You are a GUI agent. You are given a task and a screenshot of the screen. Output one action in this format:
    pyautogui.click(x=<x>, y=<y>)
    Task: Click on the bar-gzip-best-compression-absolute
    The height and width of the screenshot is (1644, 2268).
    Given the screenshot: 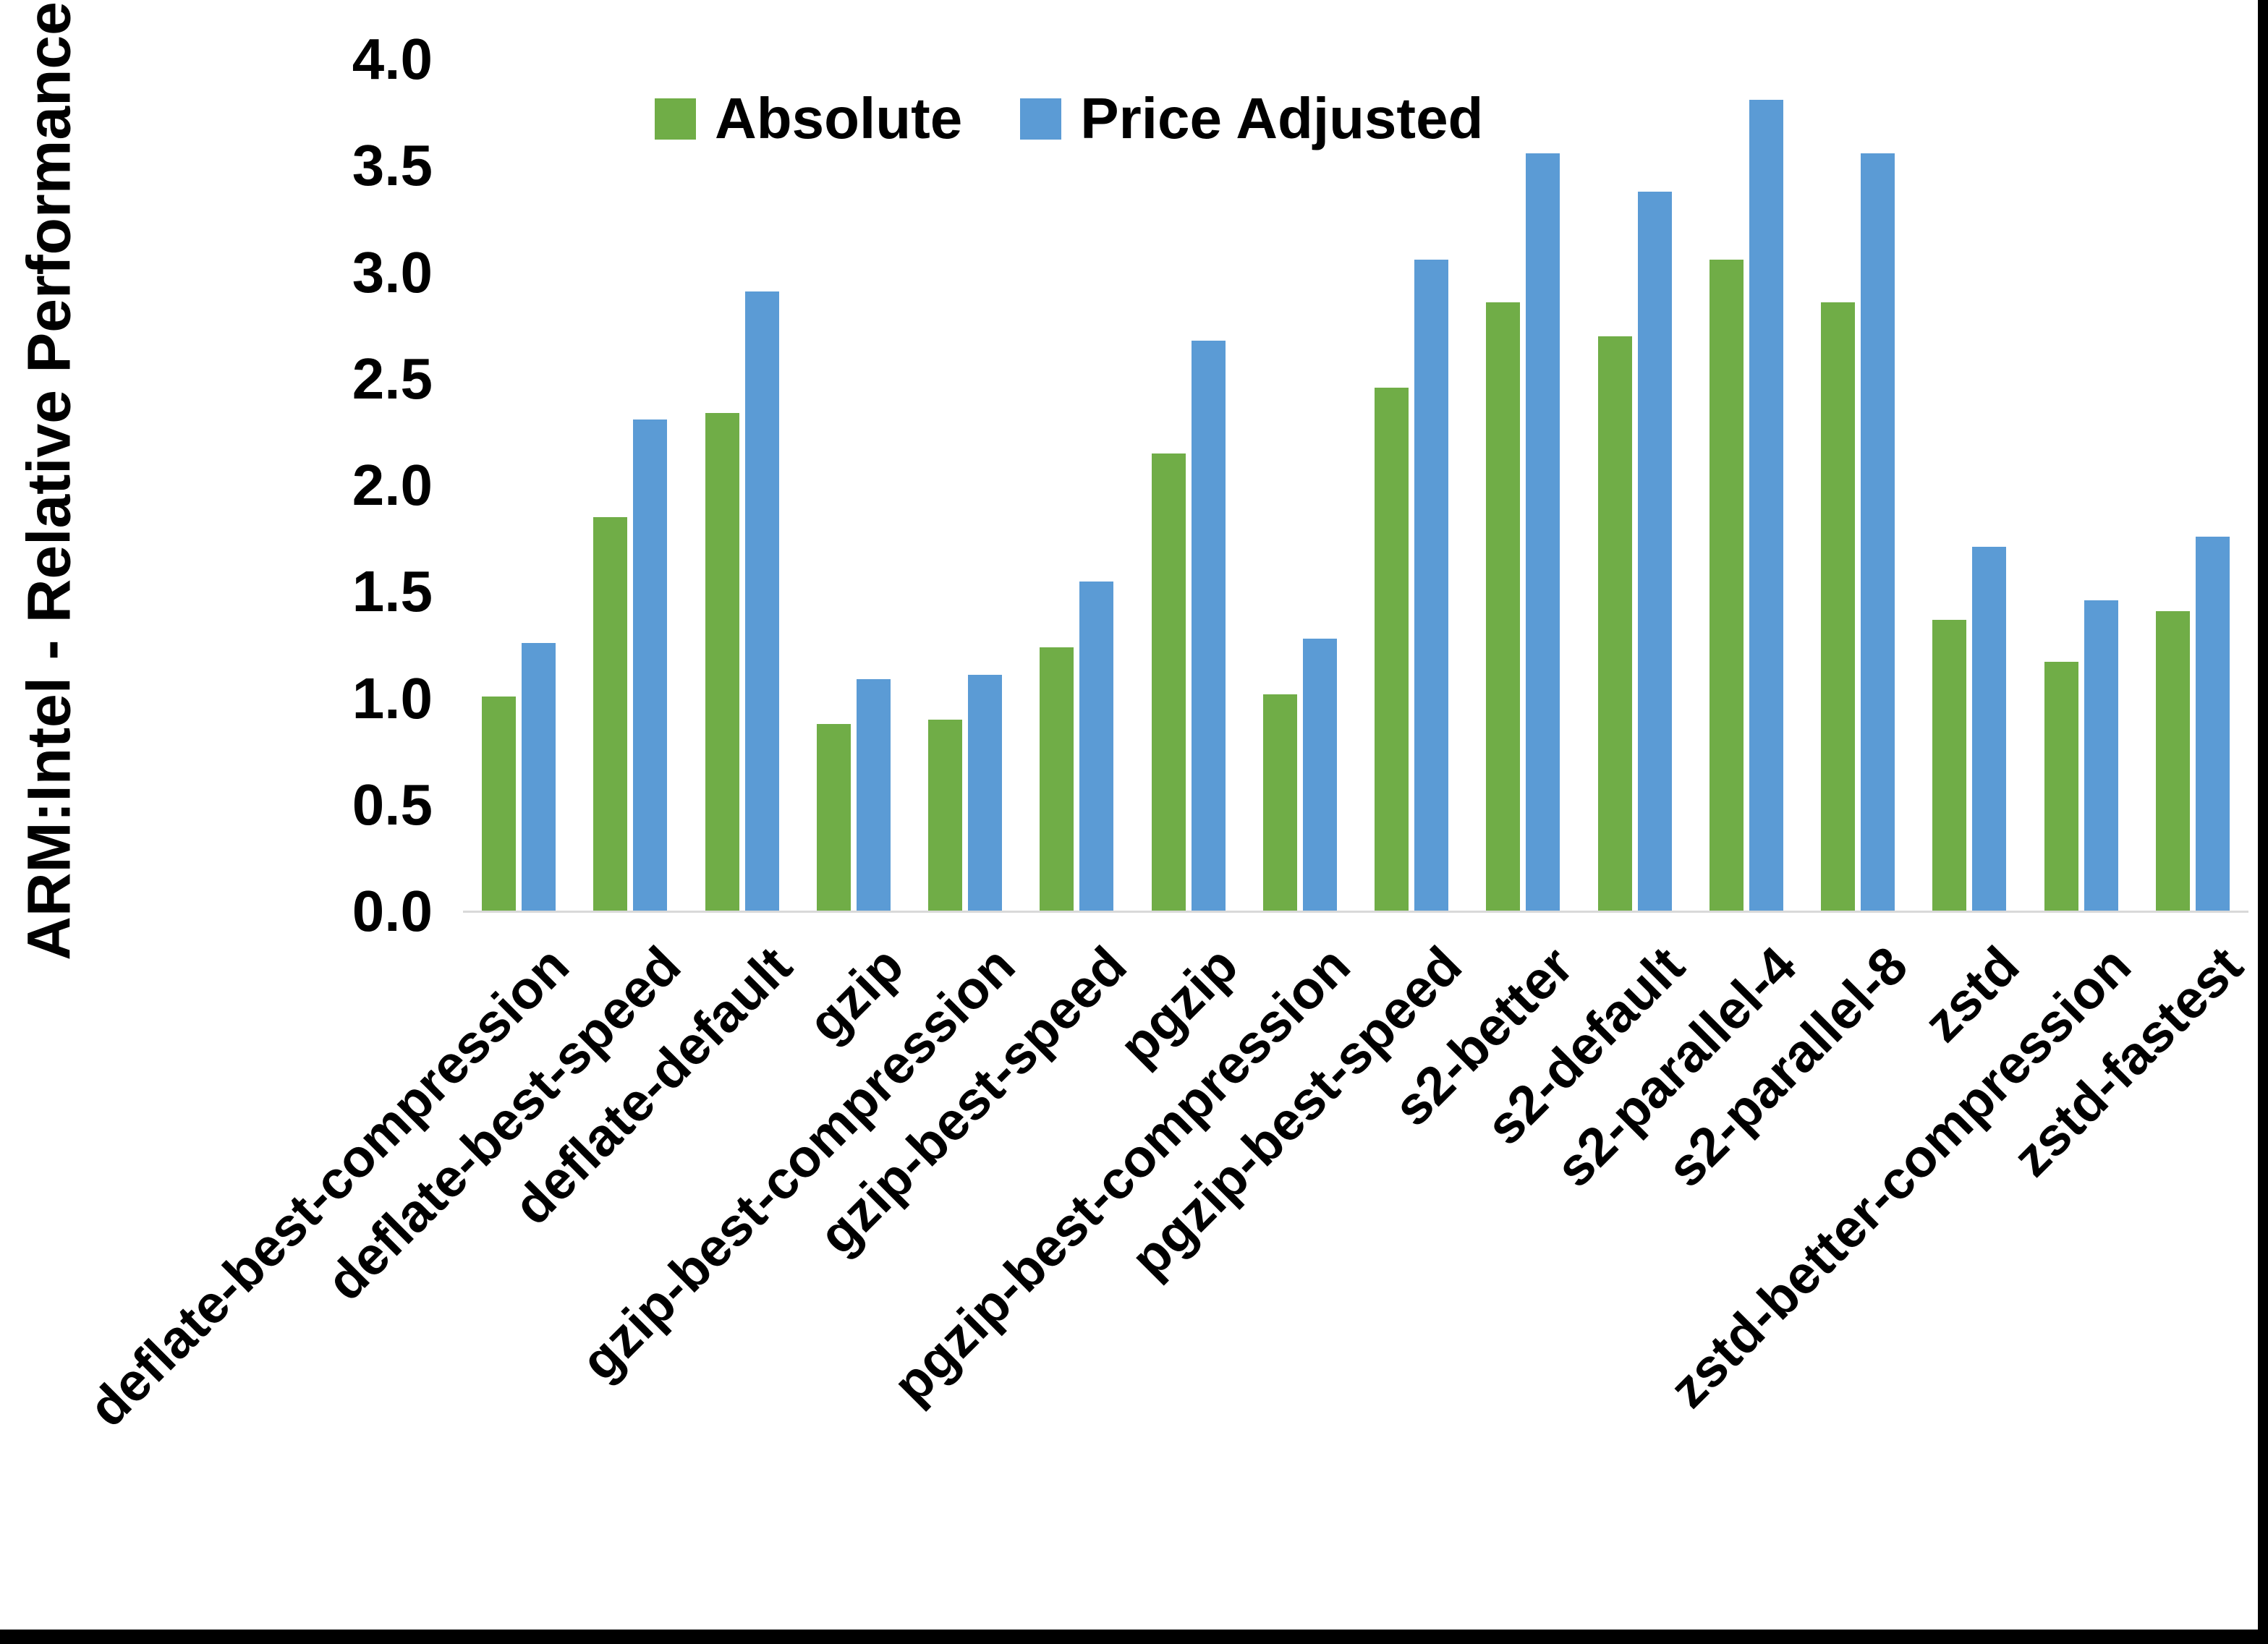 What is the action you would take?
    pyautogui.click(x=945, y=815)
    